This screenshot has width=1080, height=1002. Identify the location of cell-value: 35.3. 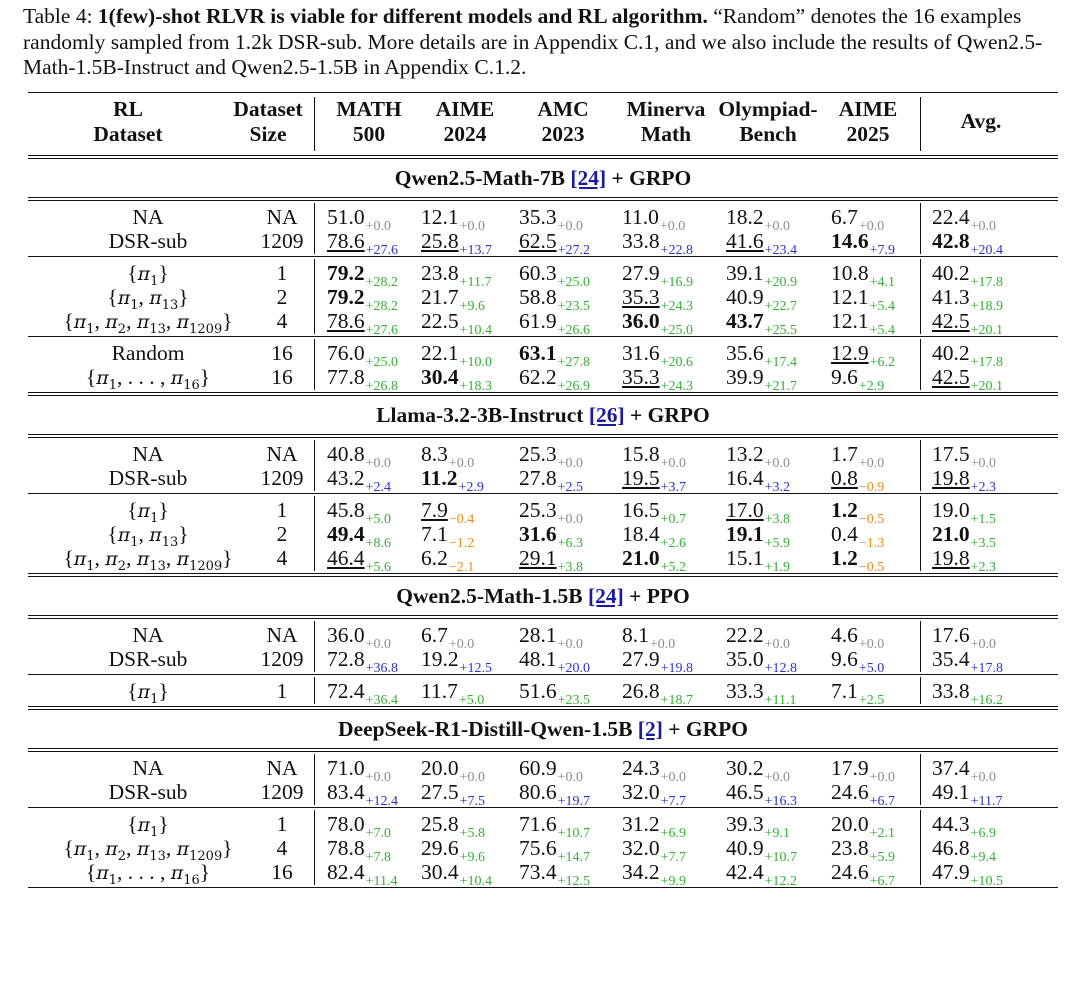
(538, 217).